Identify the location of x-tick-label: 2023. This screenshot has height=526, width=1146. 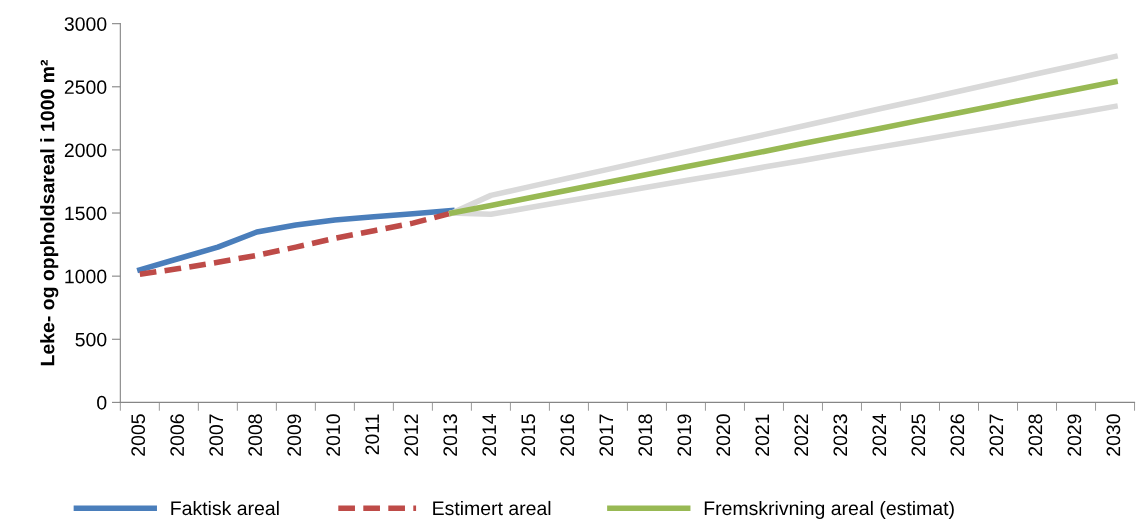
(840, 435).